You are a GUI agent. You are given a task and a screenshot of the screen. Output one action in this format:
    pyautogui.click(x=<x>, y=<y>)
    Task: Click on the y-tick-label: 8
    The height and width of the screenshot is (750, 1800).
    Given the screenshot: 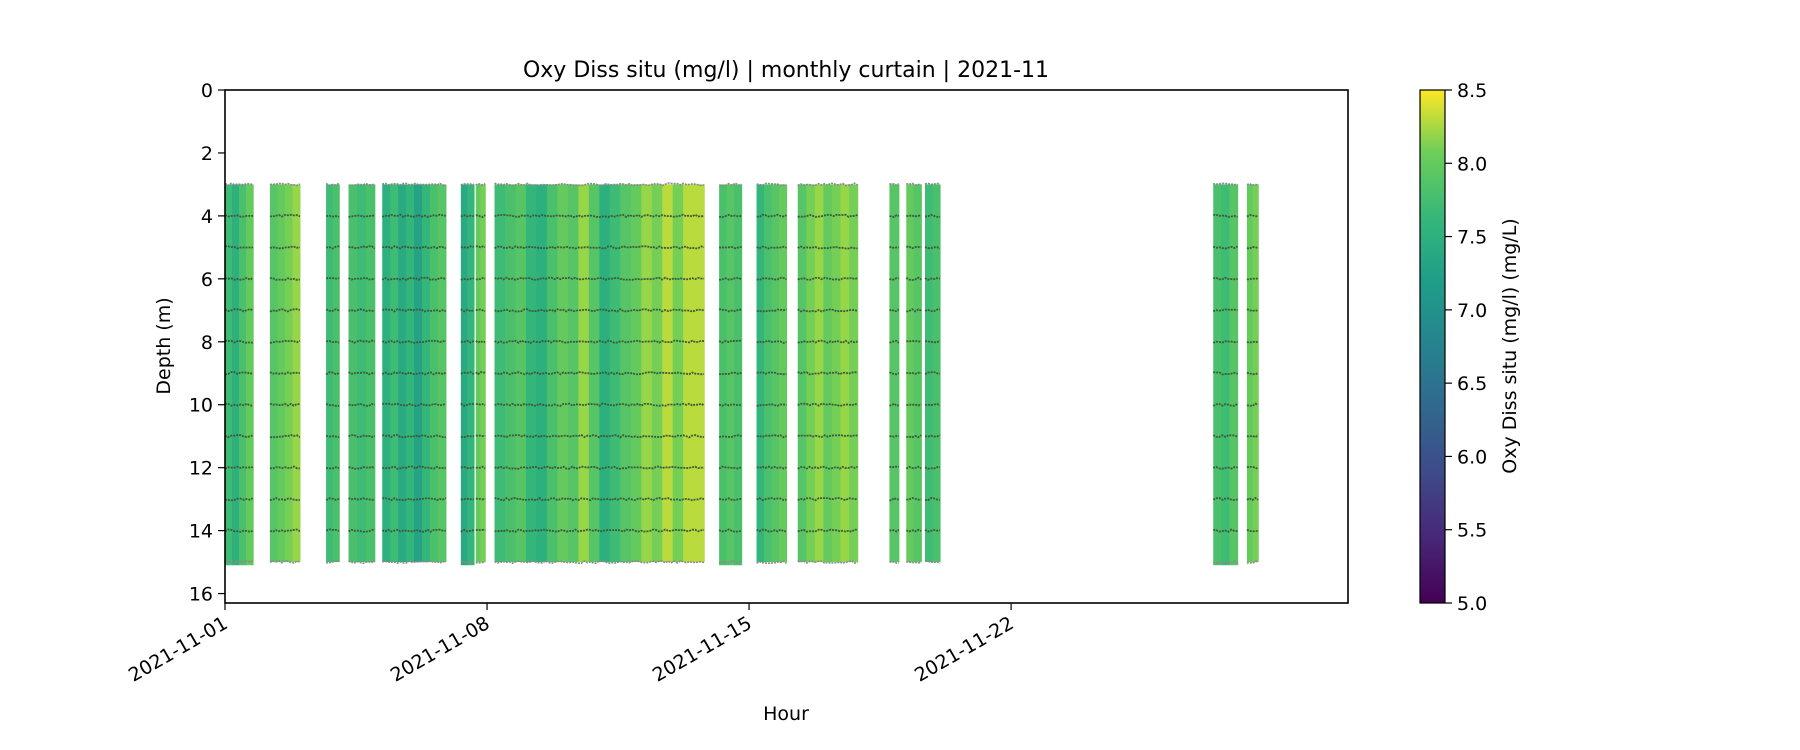 What is the action you would take?
    pyautogui.click(x=207, y=343)
    